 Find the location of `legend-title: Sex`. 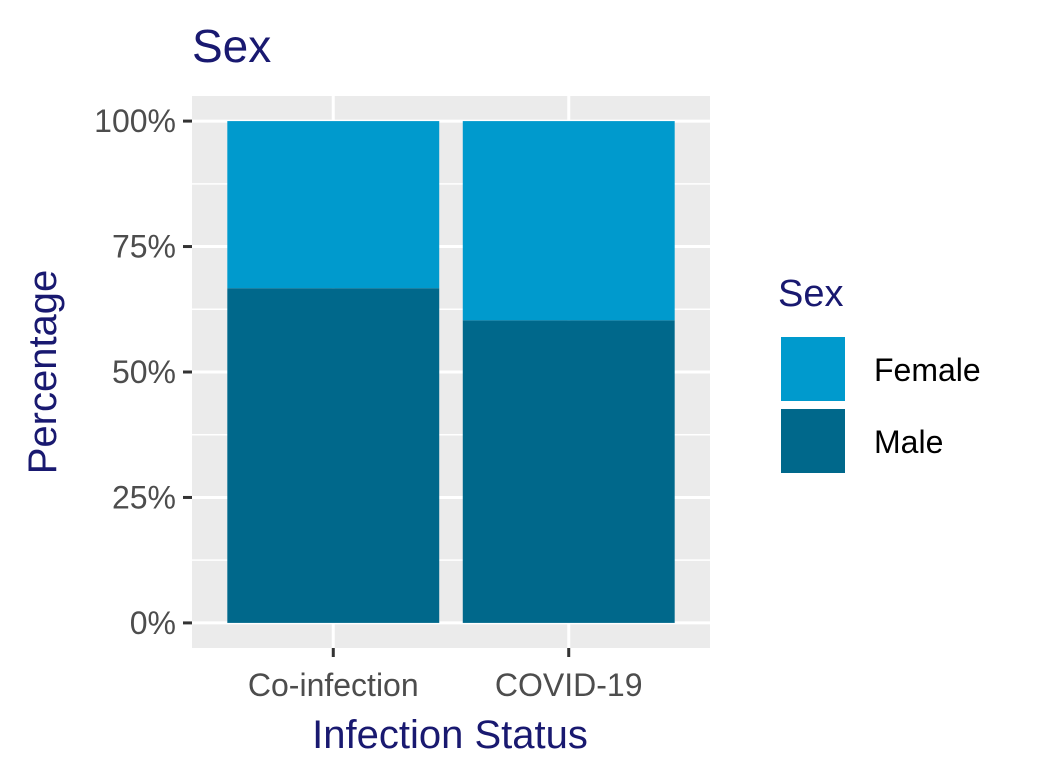

legend-title: Sex is located at coordinates (810, 294).